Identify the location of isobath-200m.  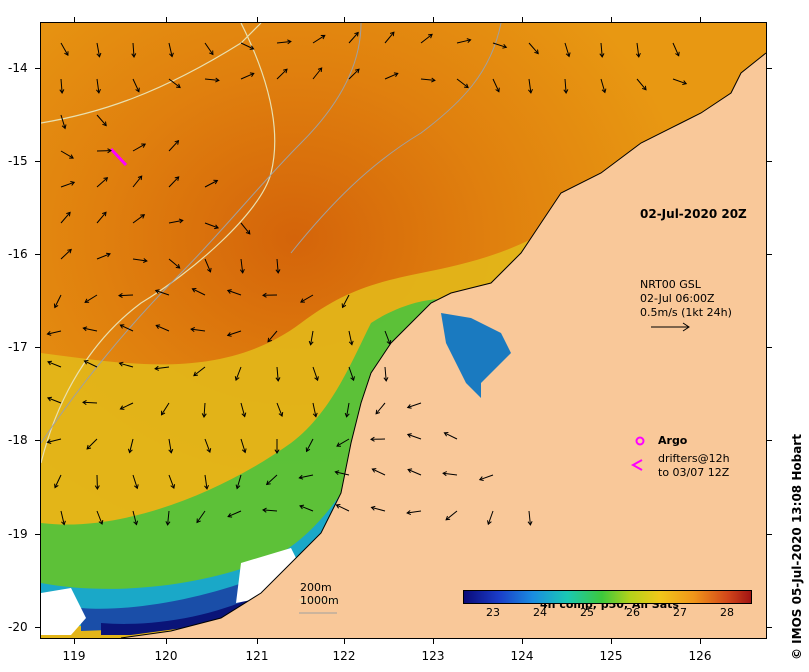
(151, 73).